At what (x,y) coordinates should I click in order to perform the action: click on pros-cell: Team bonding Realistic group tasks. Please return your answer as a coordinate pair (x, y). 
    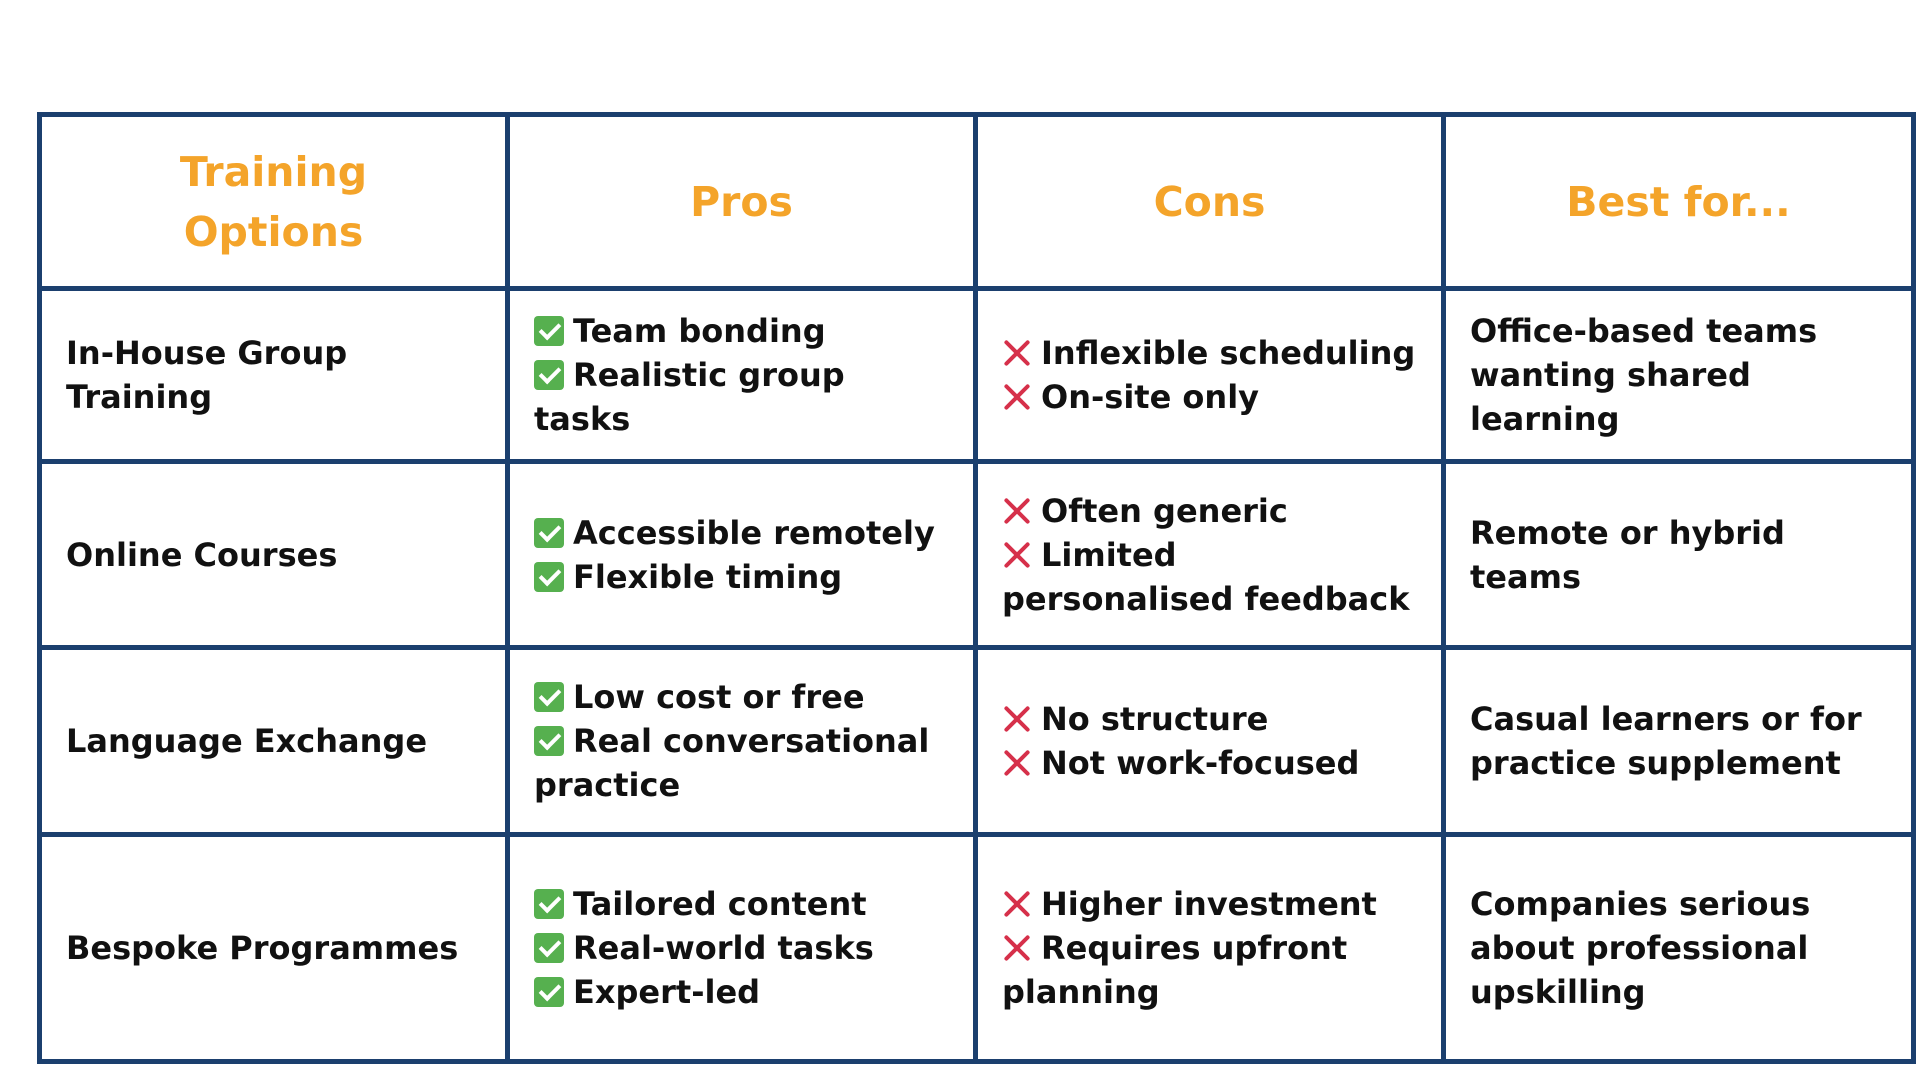
    Looking at the image, I should click on (741, 375).